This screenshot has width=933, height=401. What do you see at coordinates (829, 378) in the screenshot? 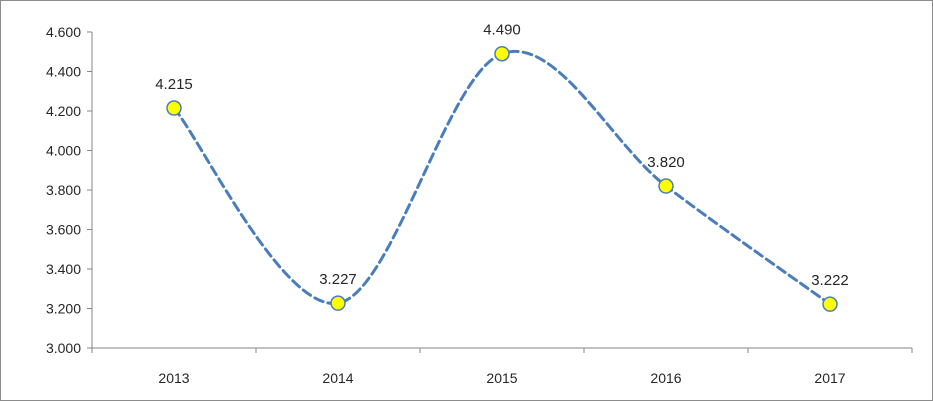
I see `x-tick-label: 2017` at bounding box center [829, 378].